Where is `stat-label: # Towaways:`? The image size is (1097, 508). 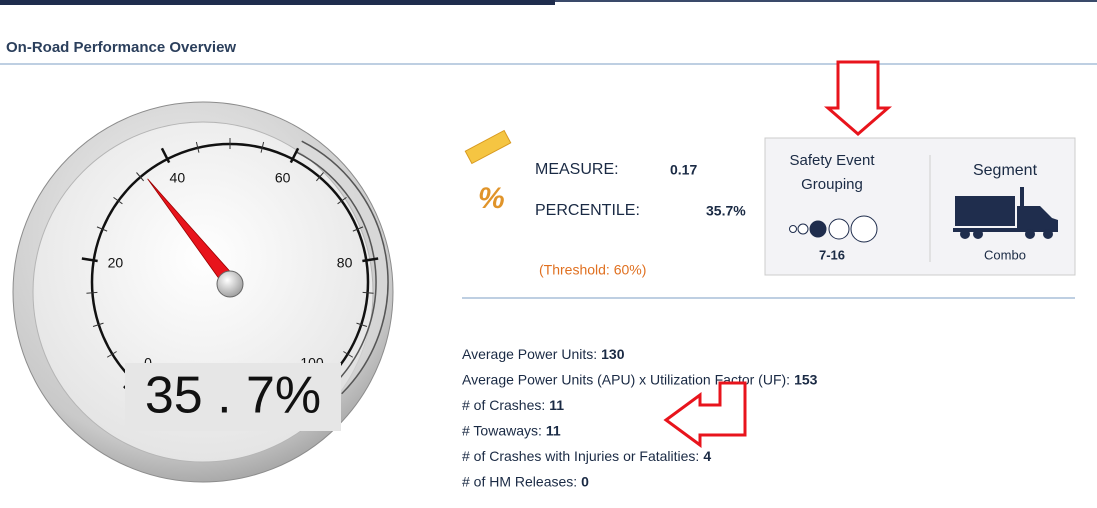
stat-label: # Towaways: is located at coordinates (502, 430).